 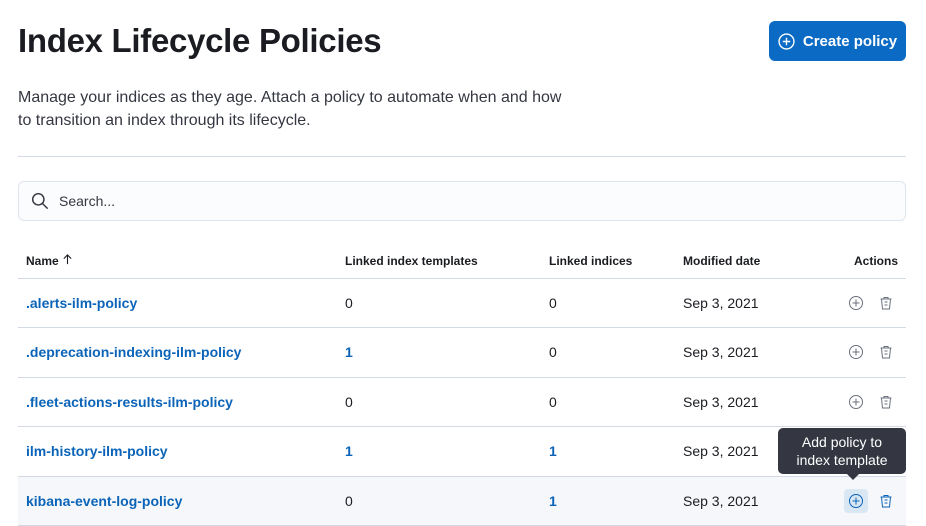 I want to click on table-row: kibana-event-log-policy 0 1 Sep 3, 2021, so click(x=462, y=501).